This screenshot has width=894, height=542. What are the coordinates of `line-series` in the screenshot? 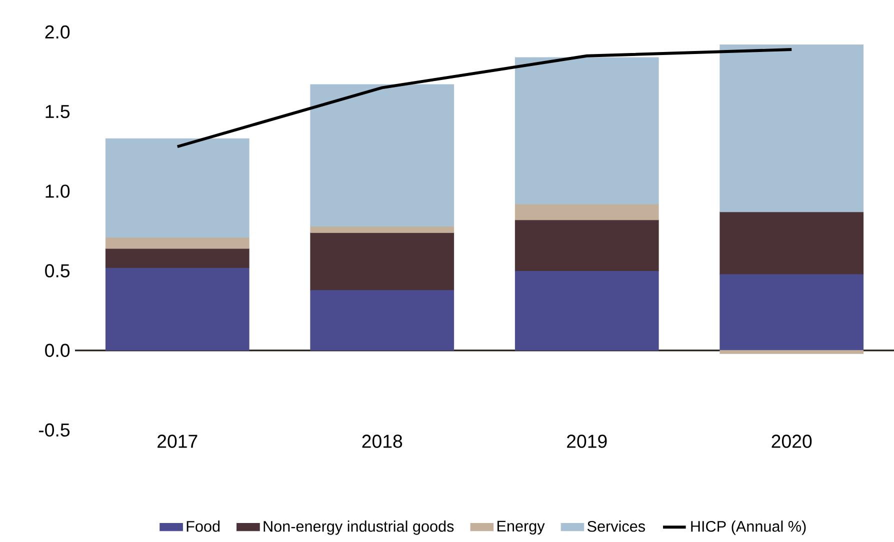 It's located at (485, 98).